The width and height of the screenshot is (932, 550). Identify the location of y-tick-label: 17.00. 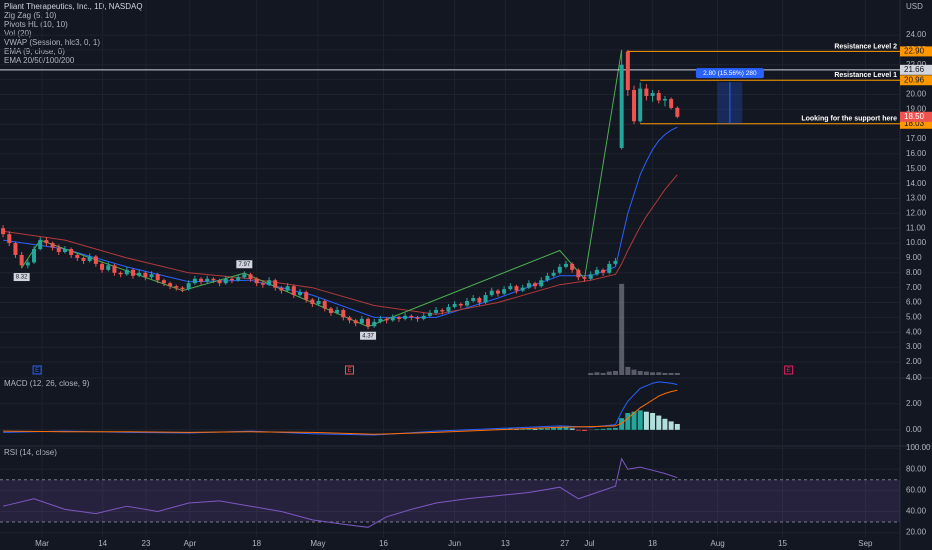
(916, 138).